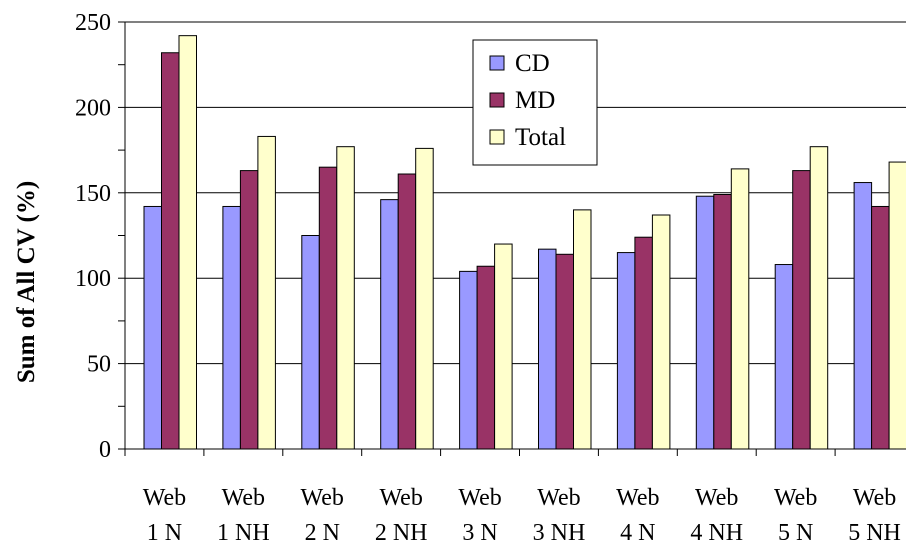  What do you see at coordinates (559, 533) in the screenshot?
I see `x-tick-label: 3 NH` at bounding box center [559, 533].